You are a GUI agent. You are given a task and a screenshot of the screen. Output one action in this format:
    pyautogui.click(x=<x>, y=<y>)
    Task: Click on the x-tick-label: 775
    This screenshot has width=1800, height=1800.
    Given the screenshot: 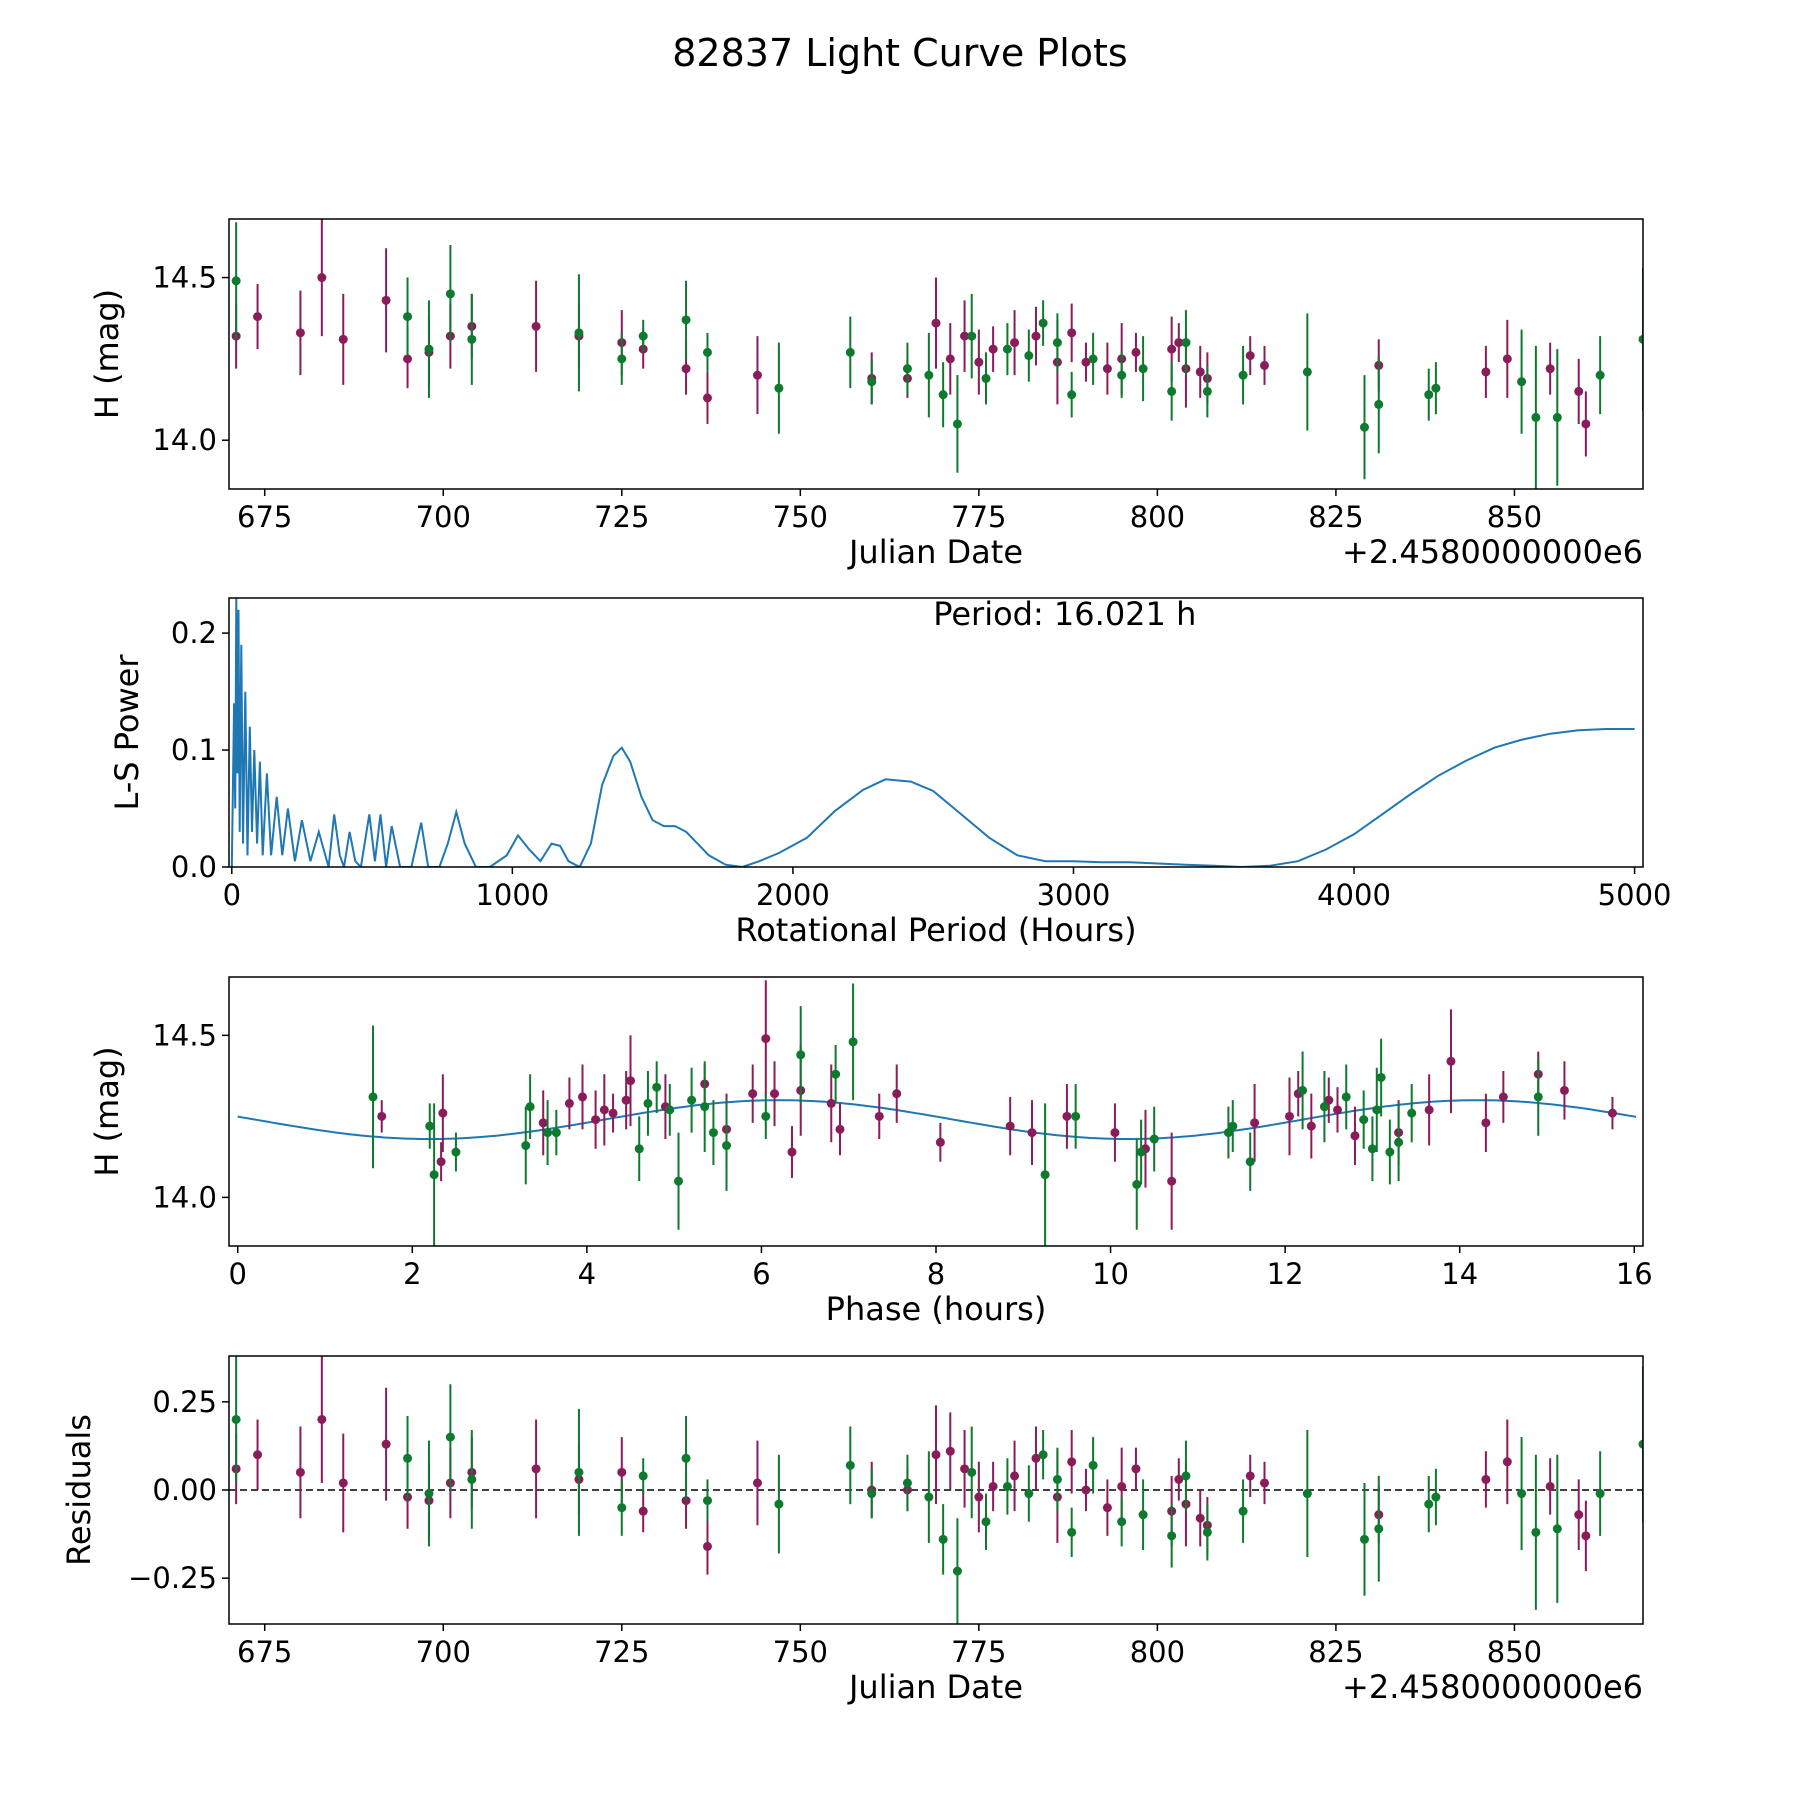 What is the action you would take?
    pyautogui.click(x=978, y=517)
    